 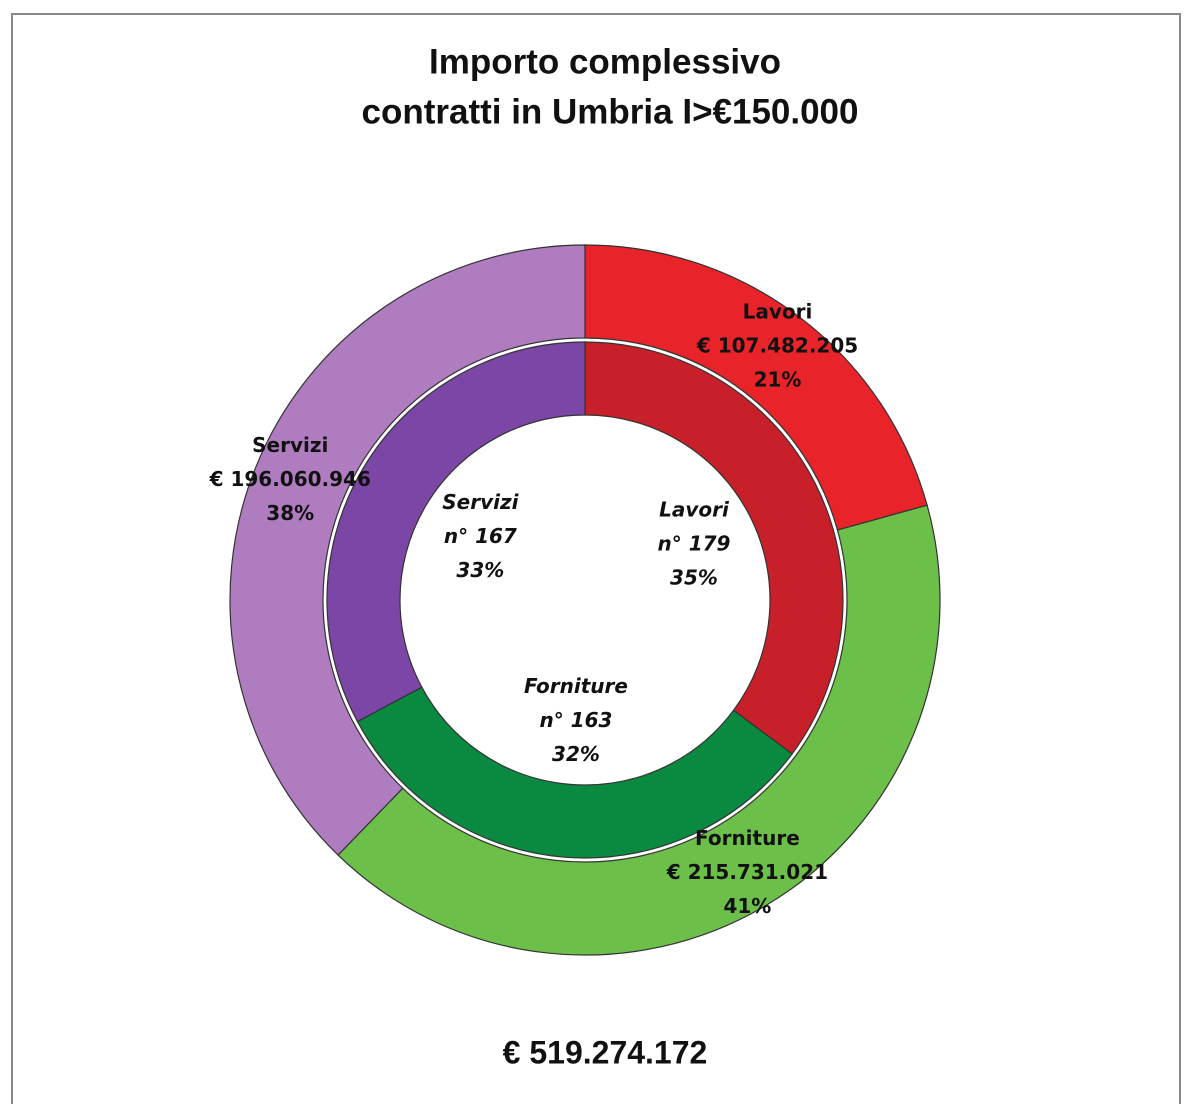 What do you see at coordinates (609, 111) in the screenshot?
I see `chart-title: contratti in Umbria I>€150.000` at bounding box center [609, 111].